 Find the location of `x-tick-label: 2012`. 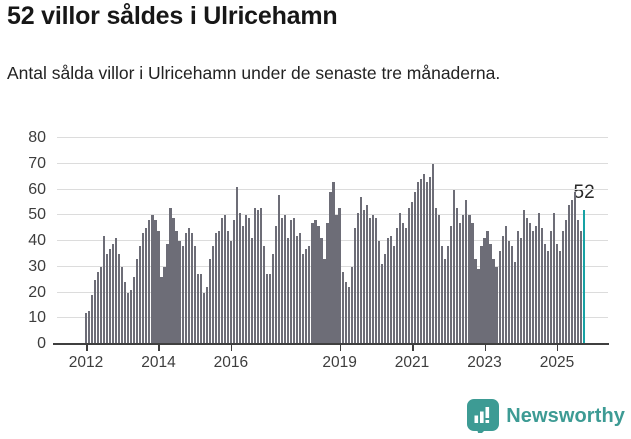

x-tick-label: 2012 is located at coordinates (86, 362).